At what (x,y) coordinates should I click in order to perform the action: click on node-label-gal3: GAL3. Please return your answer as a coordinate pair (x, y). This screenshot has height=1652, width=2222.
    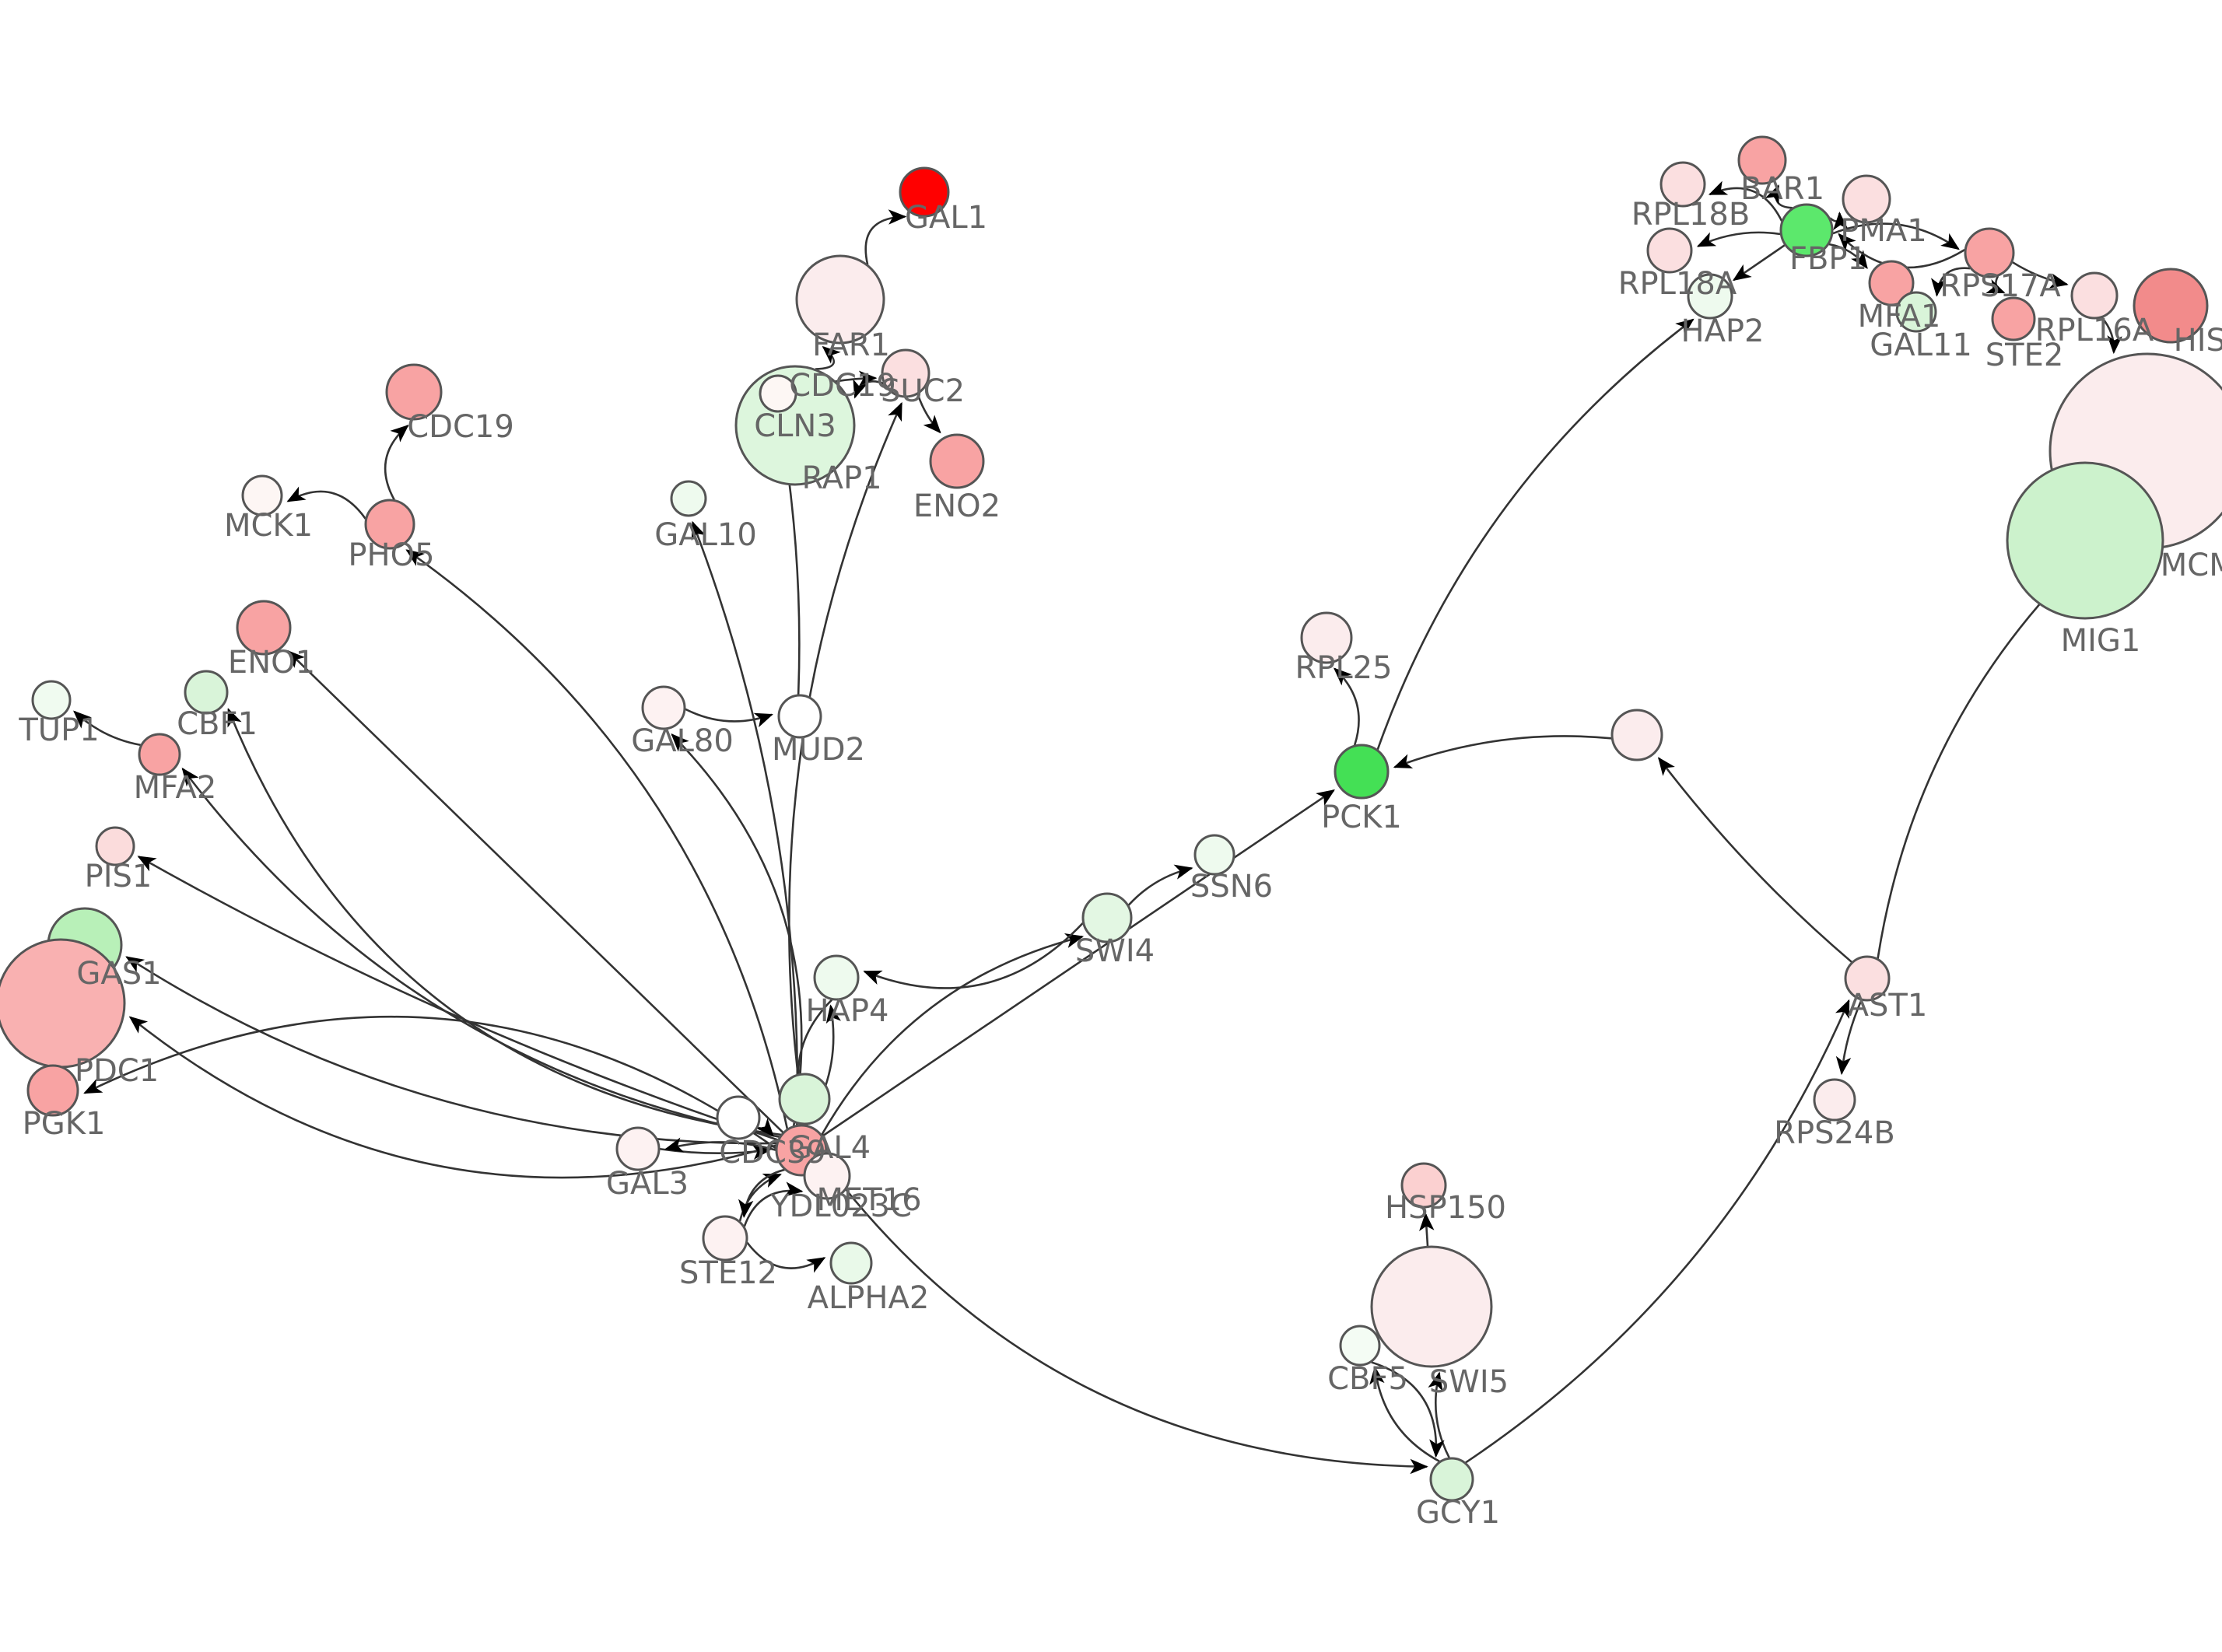
    Looking at the image, I should click on (647, 1184).